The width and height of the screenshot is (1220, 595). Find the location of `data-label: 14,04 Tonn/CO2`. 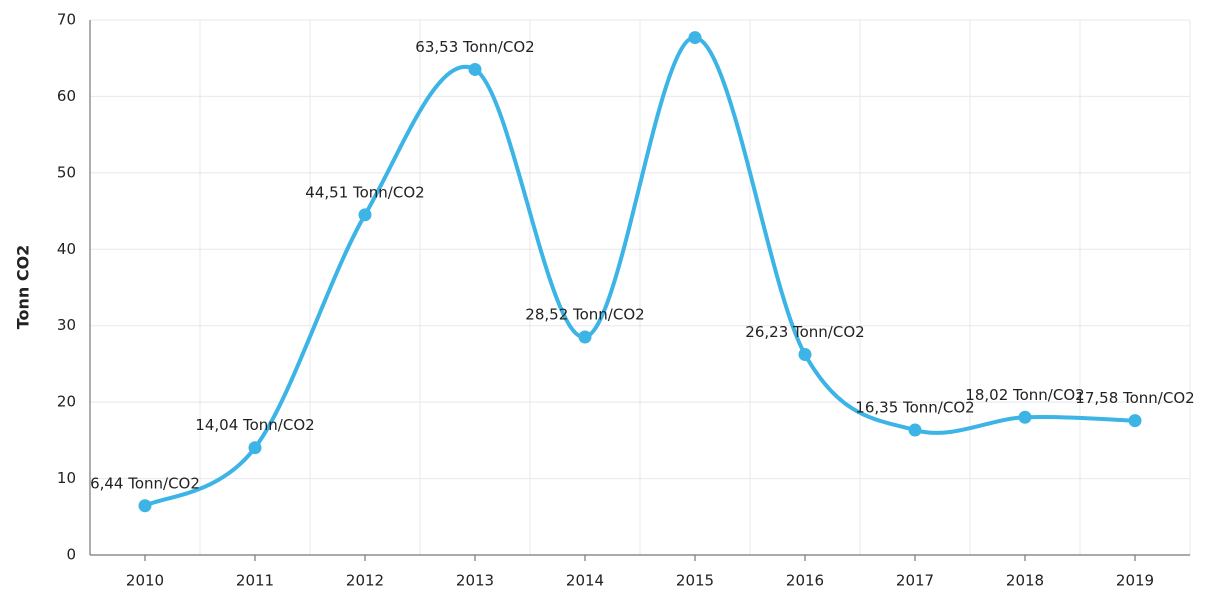

data-label: 14,04 Tonn/CO2 is located at coordinates (254, 425).